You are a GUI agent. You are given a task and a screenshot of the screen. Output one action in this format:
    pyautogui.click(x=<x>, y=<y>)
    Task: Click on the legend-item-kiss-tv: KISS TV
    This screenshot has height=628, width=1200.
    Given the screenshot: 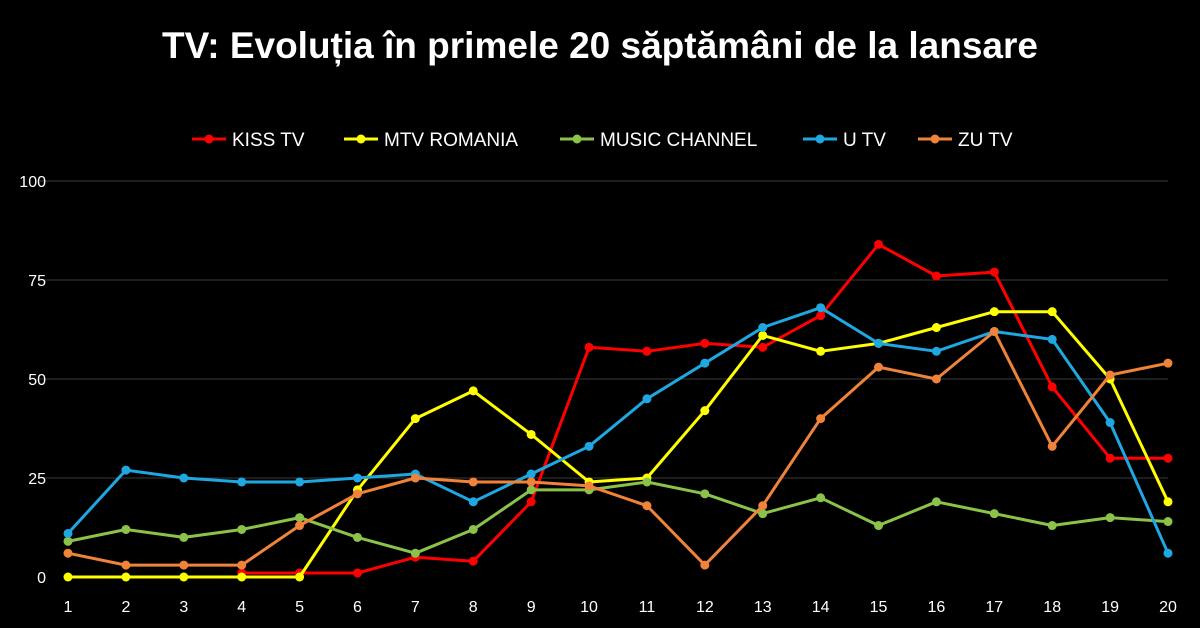 What is the action you would take?
    pyautogui.click(x=248, y=140)
    